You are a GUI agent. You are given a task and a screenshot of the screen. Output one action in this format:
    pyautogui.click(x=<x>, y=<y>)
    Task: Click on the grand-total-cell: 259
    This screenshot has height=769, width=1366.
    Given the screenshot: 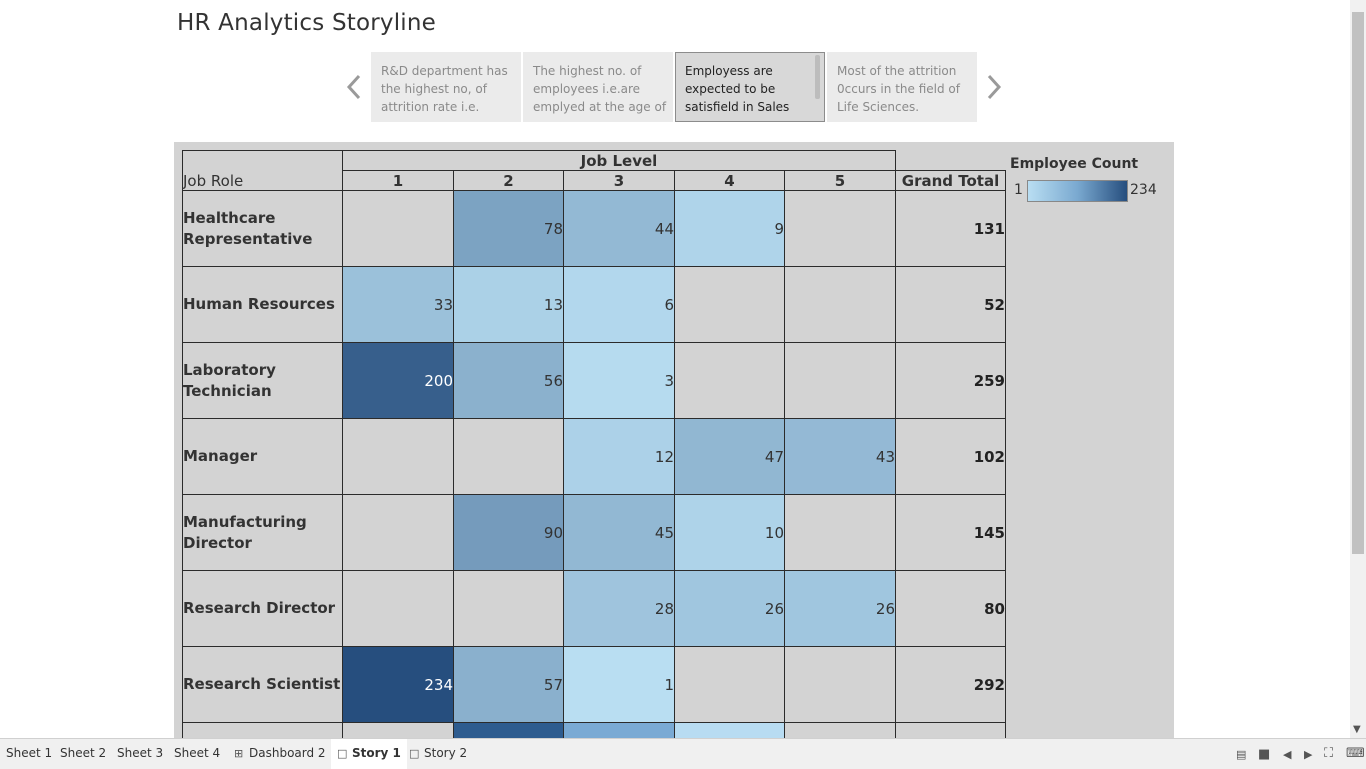 What is the action you would take?
    pyautogui.click(x=950, y=380)
    